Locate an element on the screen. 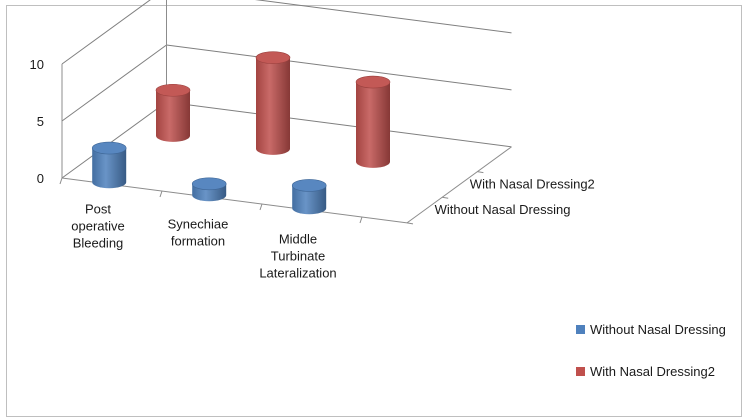 The image size is (743, 418). category-label: Middle is located at coordinates (298, 238).